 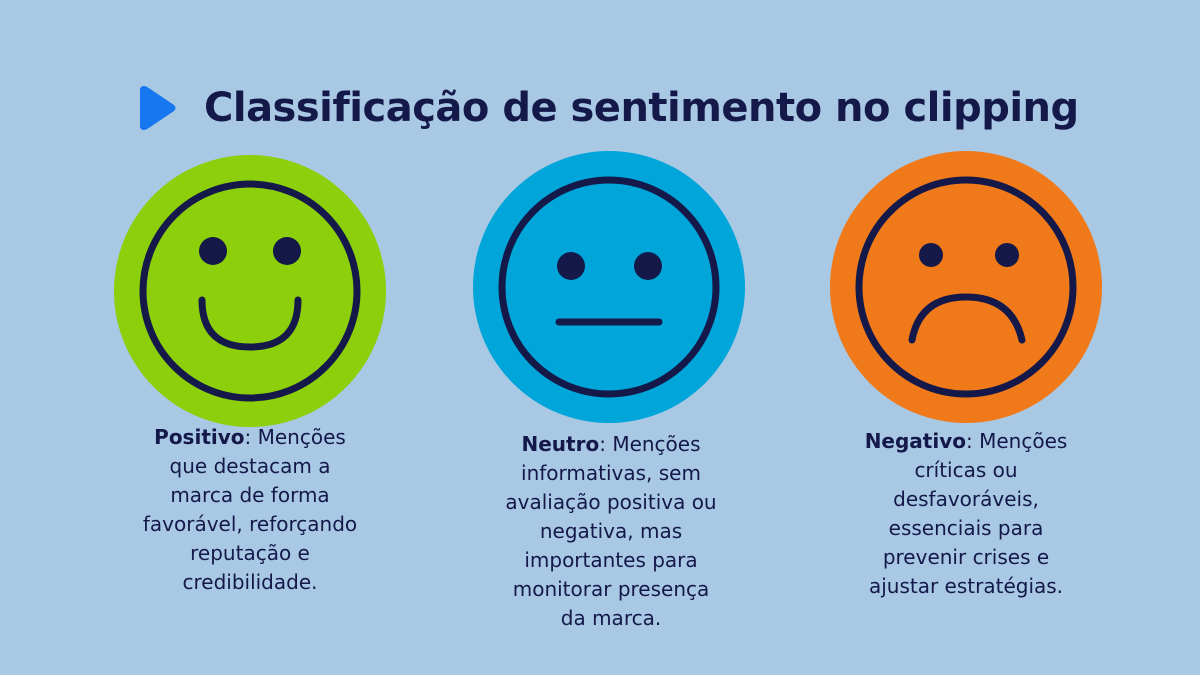 What do you see at coordinates (611, 589) in the screenshot?
I see `caption-line: monitorar presença` at bounding box center [611, 589].